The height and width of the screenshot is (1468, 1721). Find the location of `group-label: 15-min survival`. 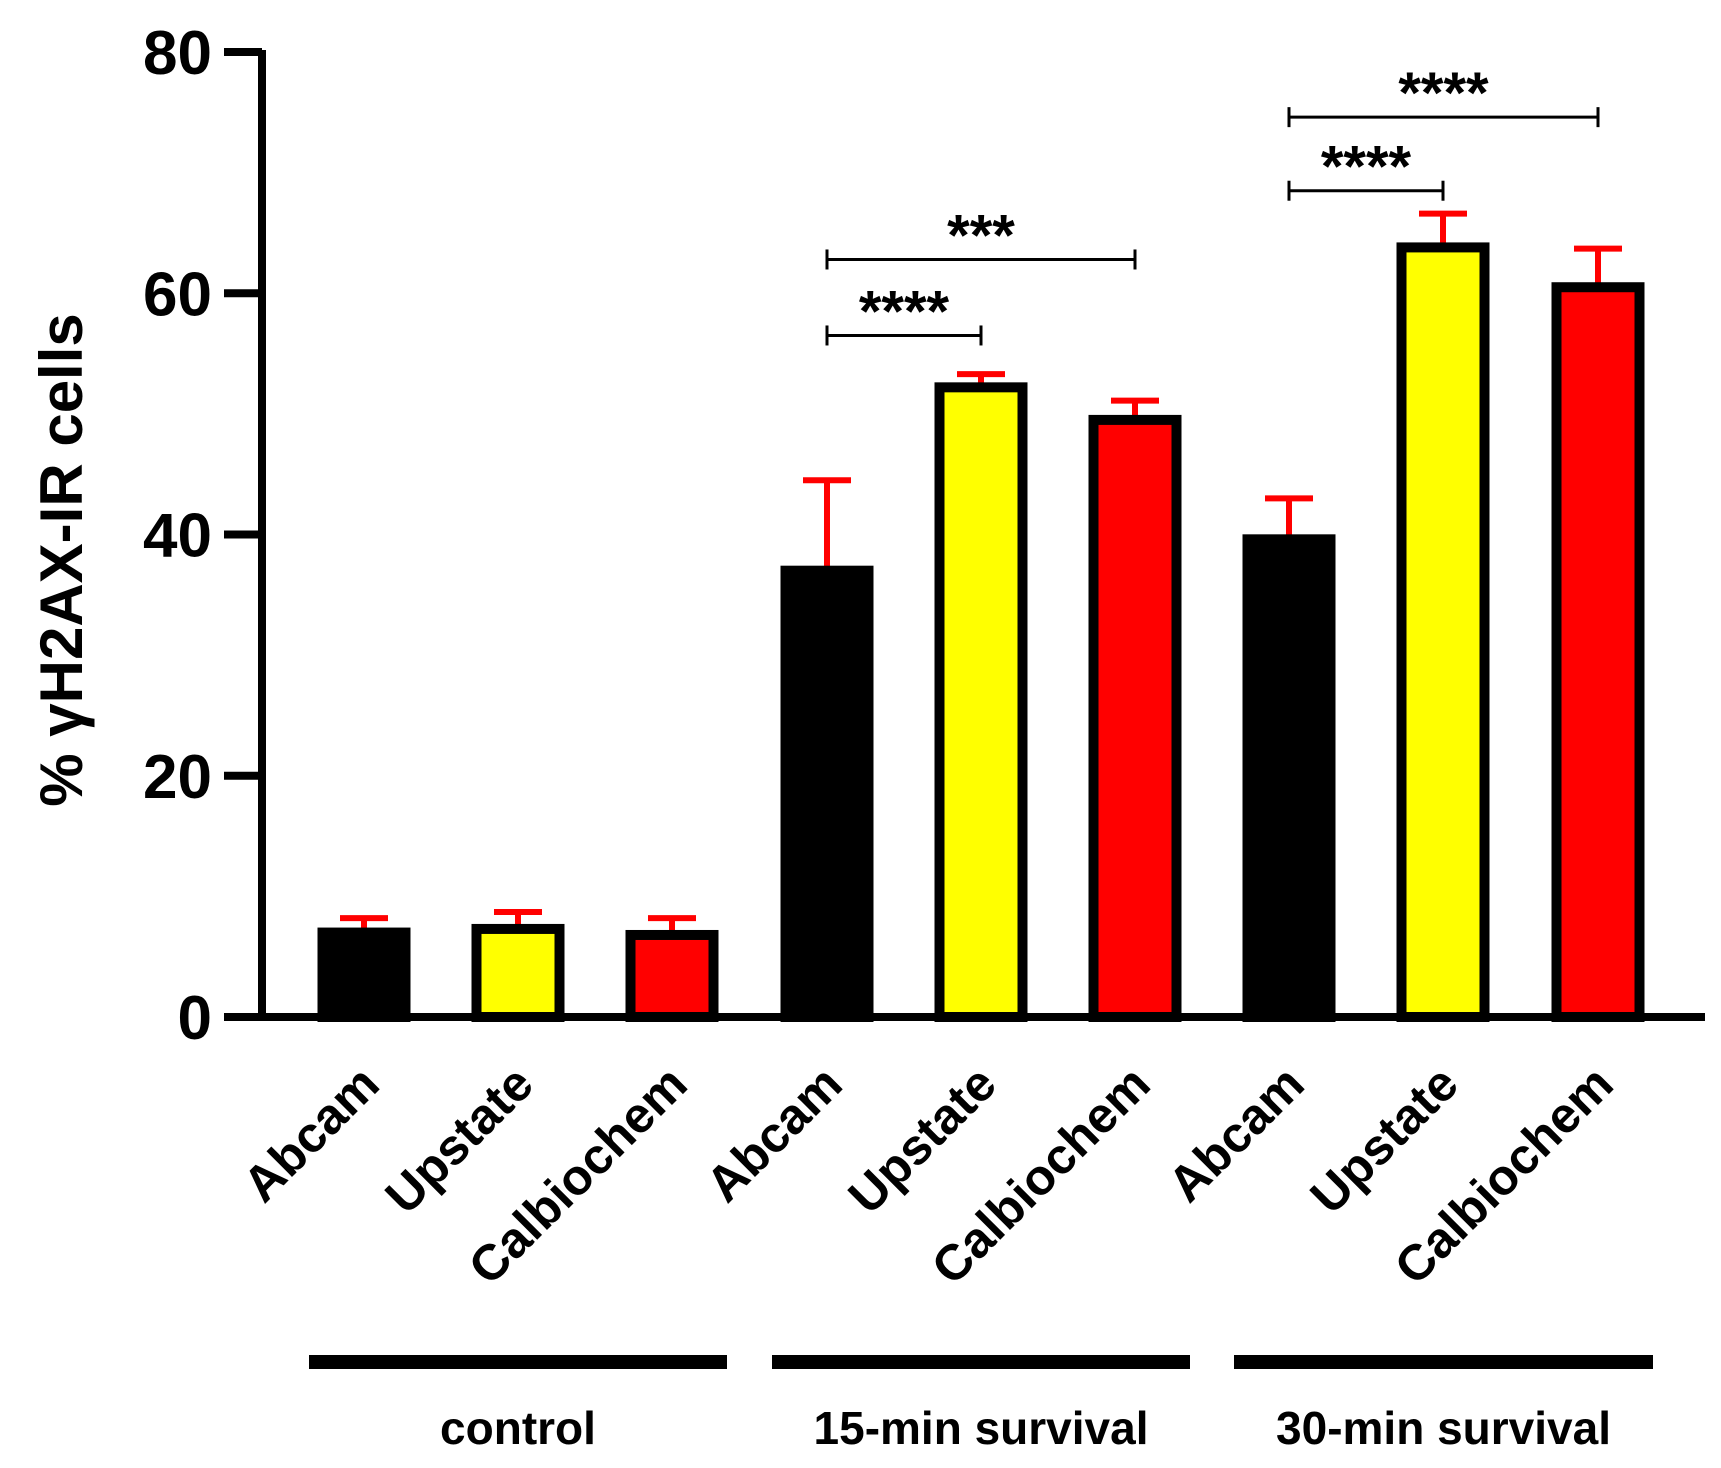

group-label: 15-min survival is located at coordinates (981, 1428).